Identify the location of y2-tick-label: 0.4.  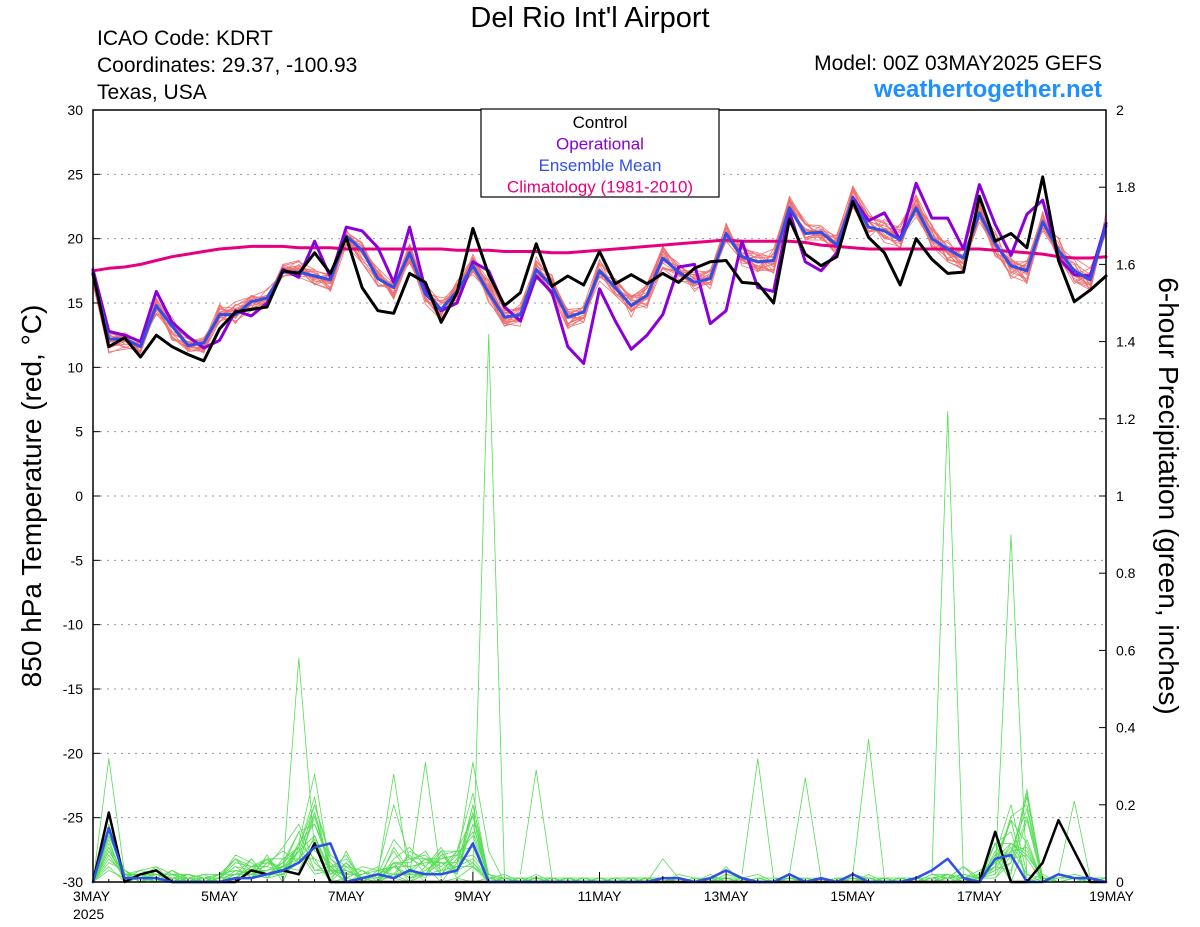
(1126, 728).